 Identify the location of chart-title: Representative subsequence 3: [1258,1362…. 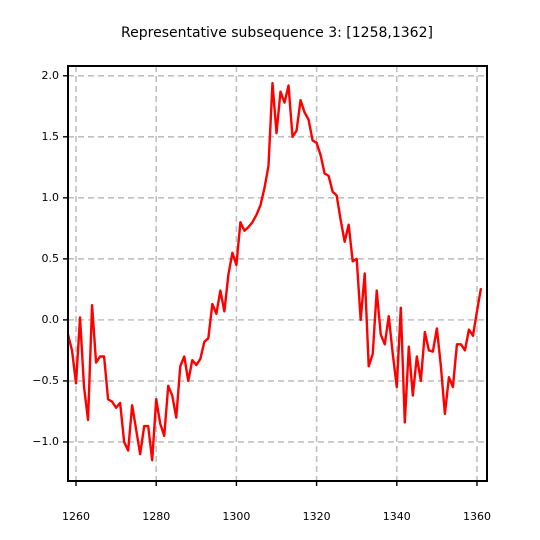
(277, 33).